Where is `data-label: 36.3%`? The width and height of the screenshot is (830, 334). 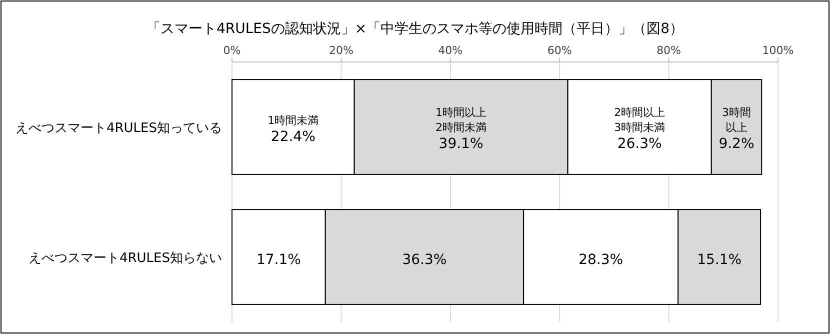
data-label: 36.3% is located at coordinates (424, 260).